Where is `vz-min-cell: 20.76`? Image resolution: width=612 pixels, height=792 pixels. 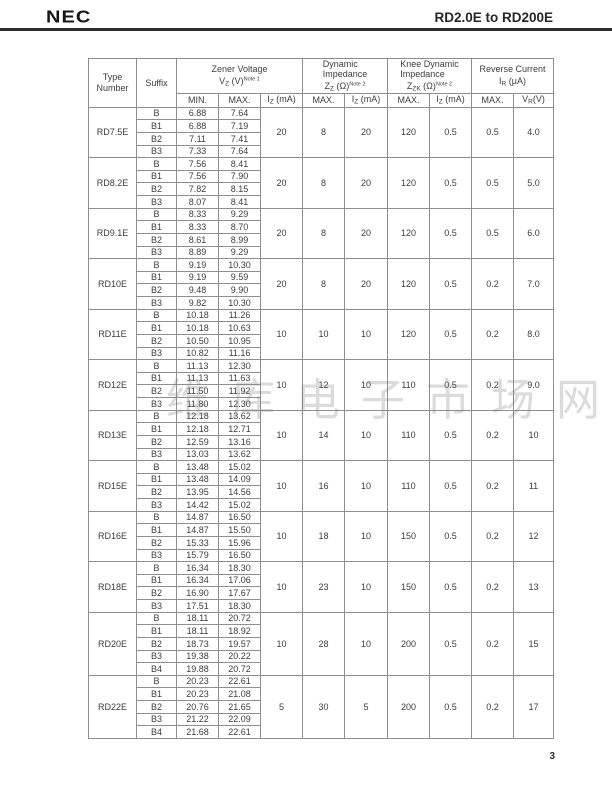
vz-min-cell: 20.76 is located at coordinates (197, 707).